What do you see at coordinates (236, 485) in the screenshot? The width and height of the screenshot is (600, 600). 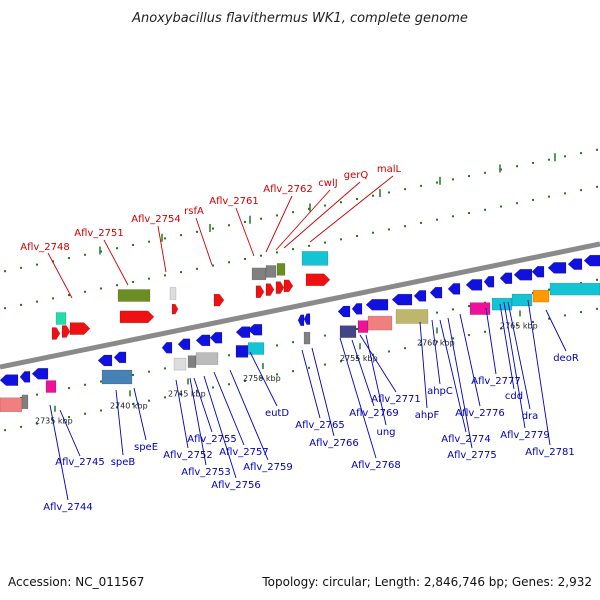 I see `gene-label: Aflv_2756` at bounding box center [236, 485].